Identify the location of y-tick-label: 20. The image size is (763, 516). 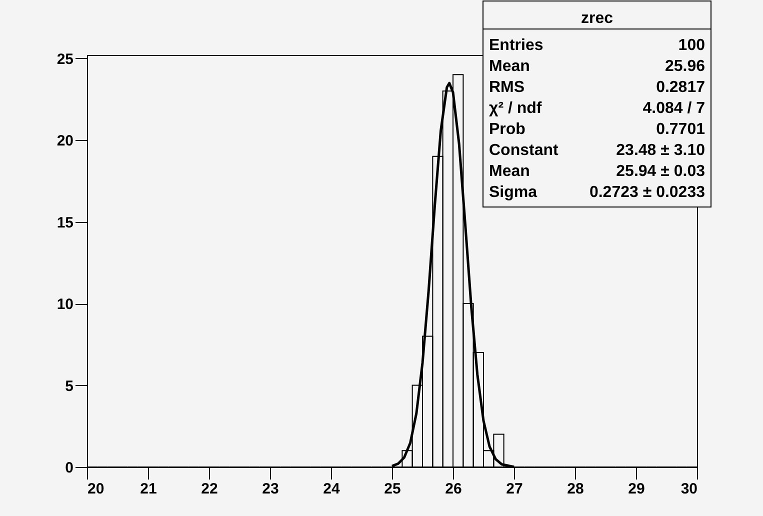
(65, 141).